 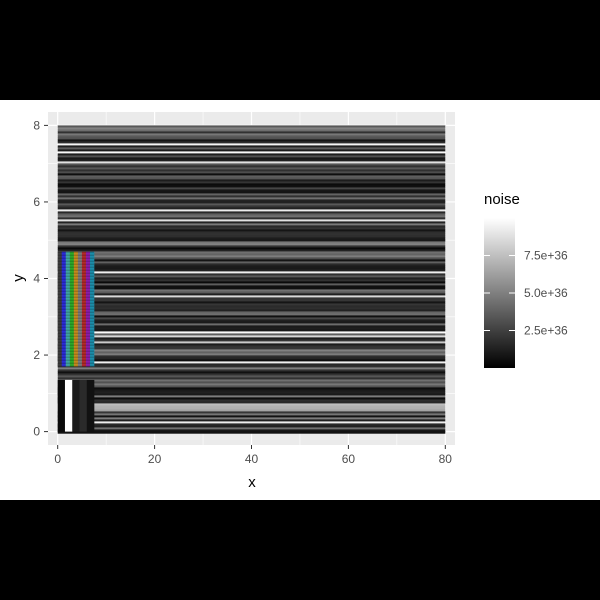 What do you see at coordinates (502, 199) in the screenshot?
I see `legend-title: noise` at bounding box center [502, 199].